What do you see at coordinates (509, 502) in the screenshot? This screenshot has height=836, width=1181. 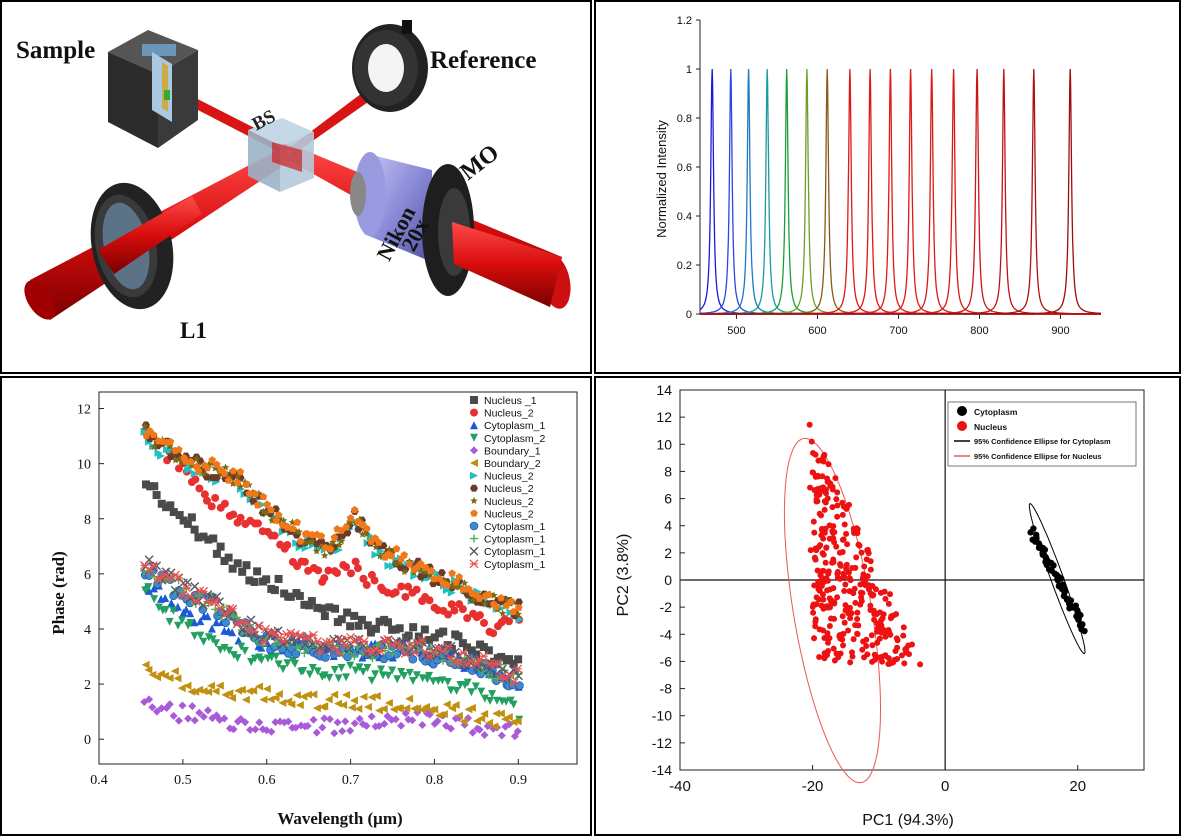 I see `legend-label: Nucleus_2` at bounding box center [509, 502].